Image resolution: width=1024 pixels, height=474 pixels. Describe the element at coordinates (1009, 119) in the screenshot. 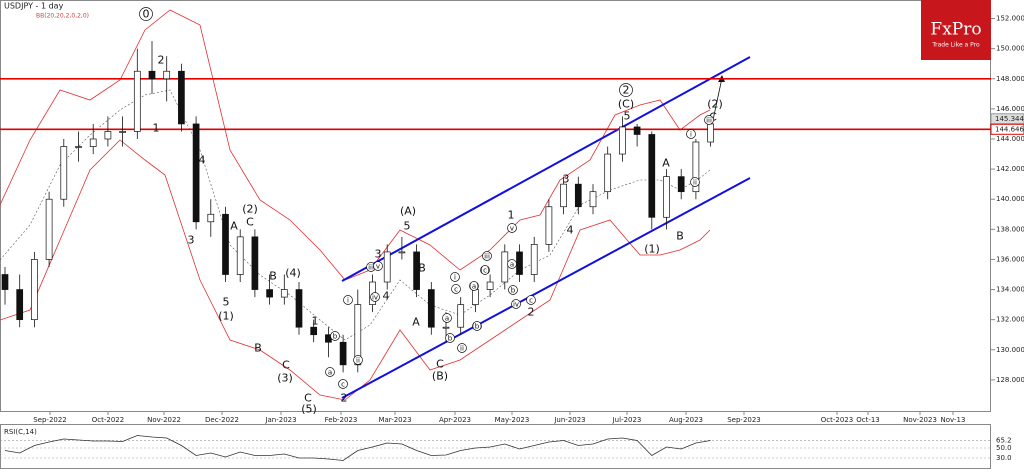

I see `price-tag-label: 145.344` at that location.